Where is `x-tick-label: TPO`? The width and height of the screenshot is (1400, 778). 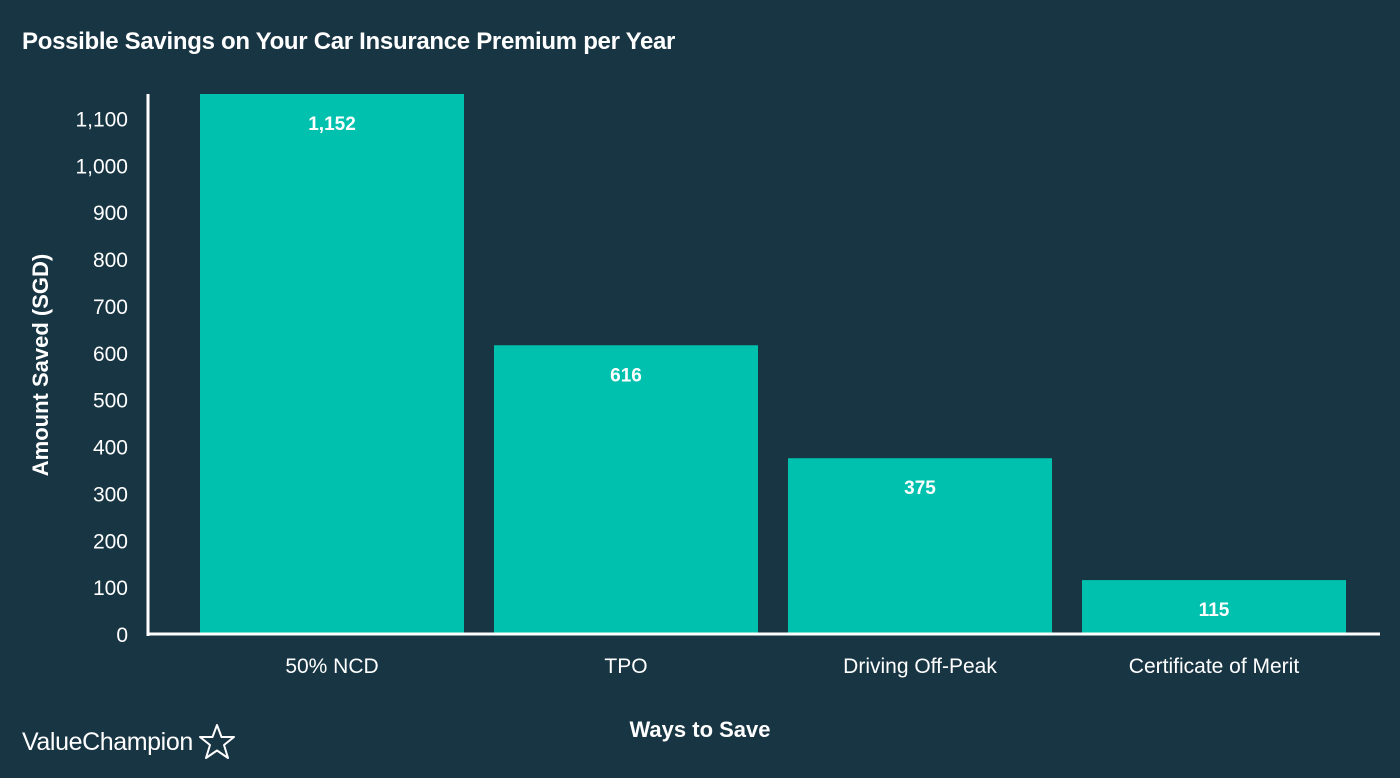 x-tick-label: TPO is located at coordinates (625, 666).